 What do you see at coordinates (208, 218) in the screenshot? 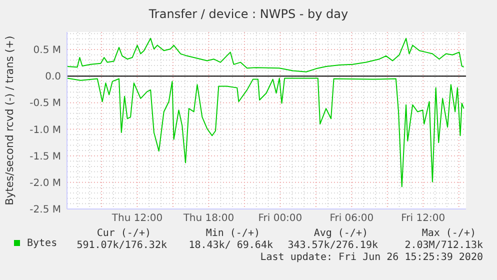
I see `x-tick-label: Thu 18:00` at bounding box center [208, 218].